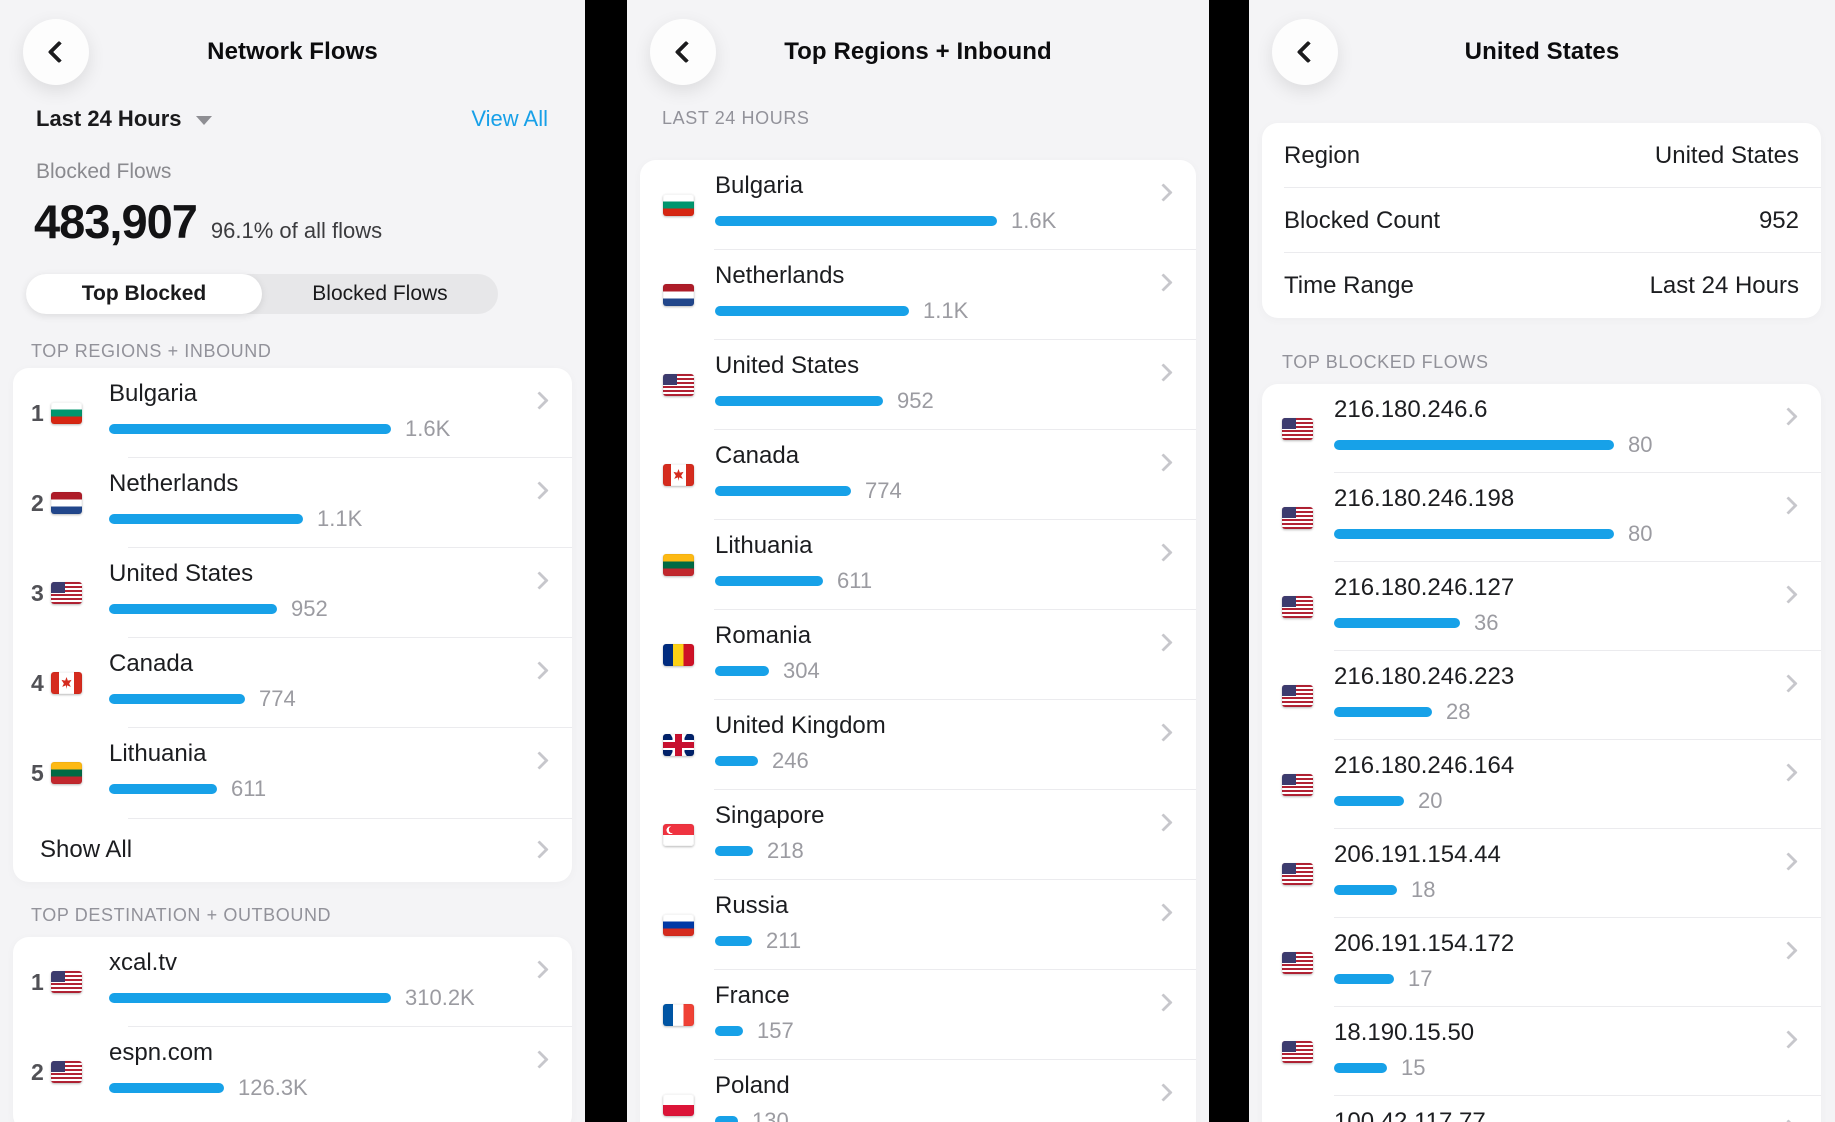 Image resolution: width=1835 pixels, height=1122 pixels. What do you see at coordinates (790, 760) in the screenshot?
I see `value-label: 246` at bounding box center [790, 760].